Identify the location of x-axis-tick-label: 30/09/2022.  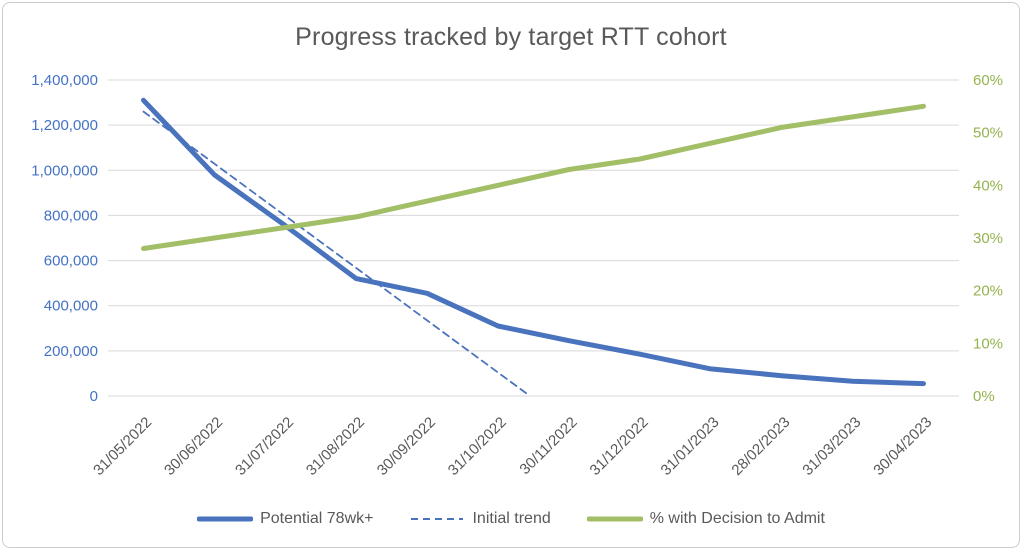
(406, 446).